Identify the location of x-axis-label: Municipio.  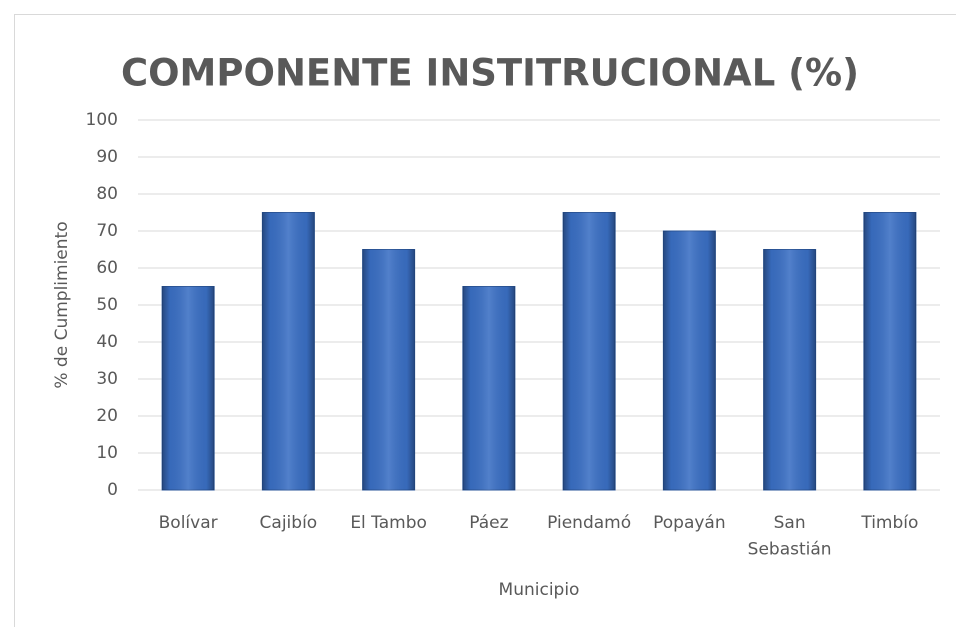
(539, 590).